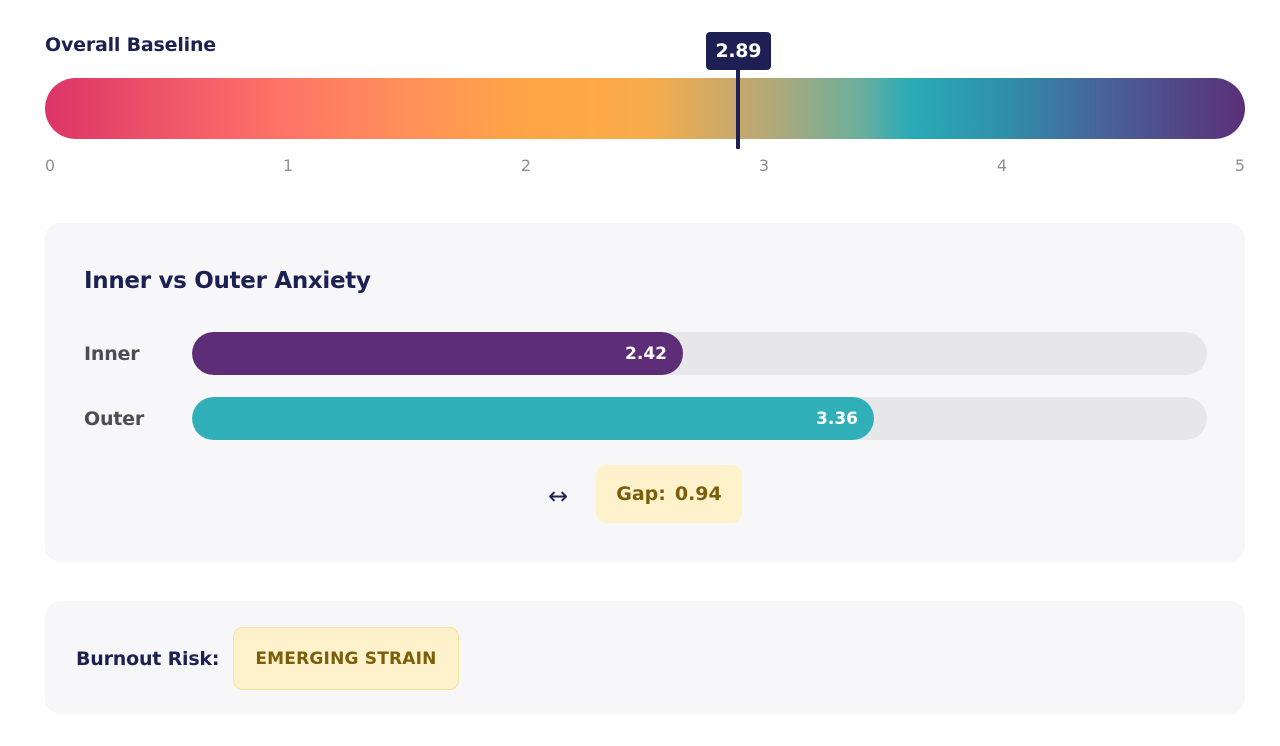 The height and width of the screenshot is (746, 1280). I want to click on scale-tick: 4, so click(1002, 165).